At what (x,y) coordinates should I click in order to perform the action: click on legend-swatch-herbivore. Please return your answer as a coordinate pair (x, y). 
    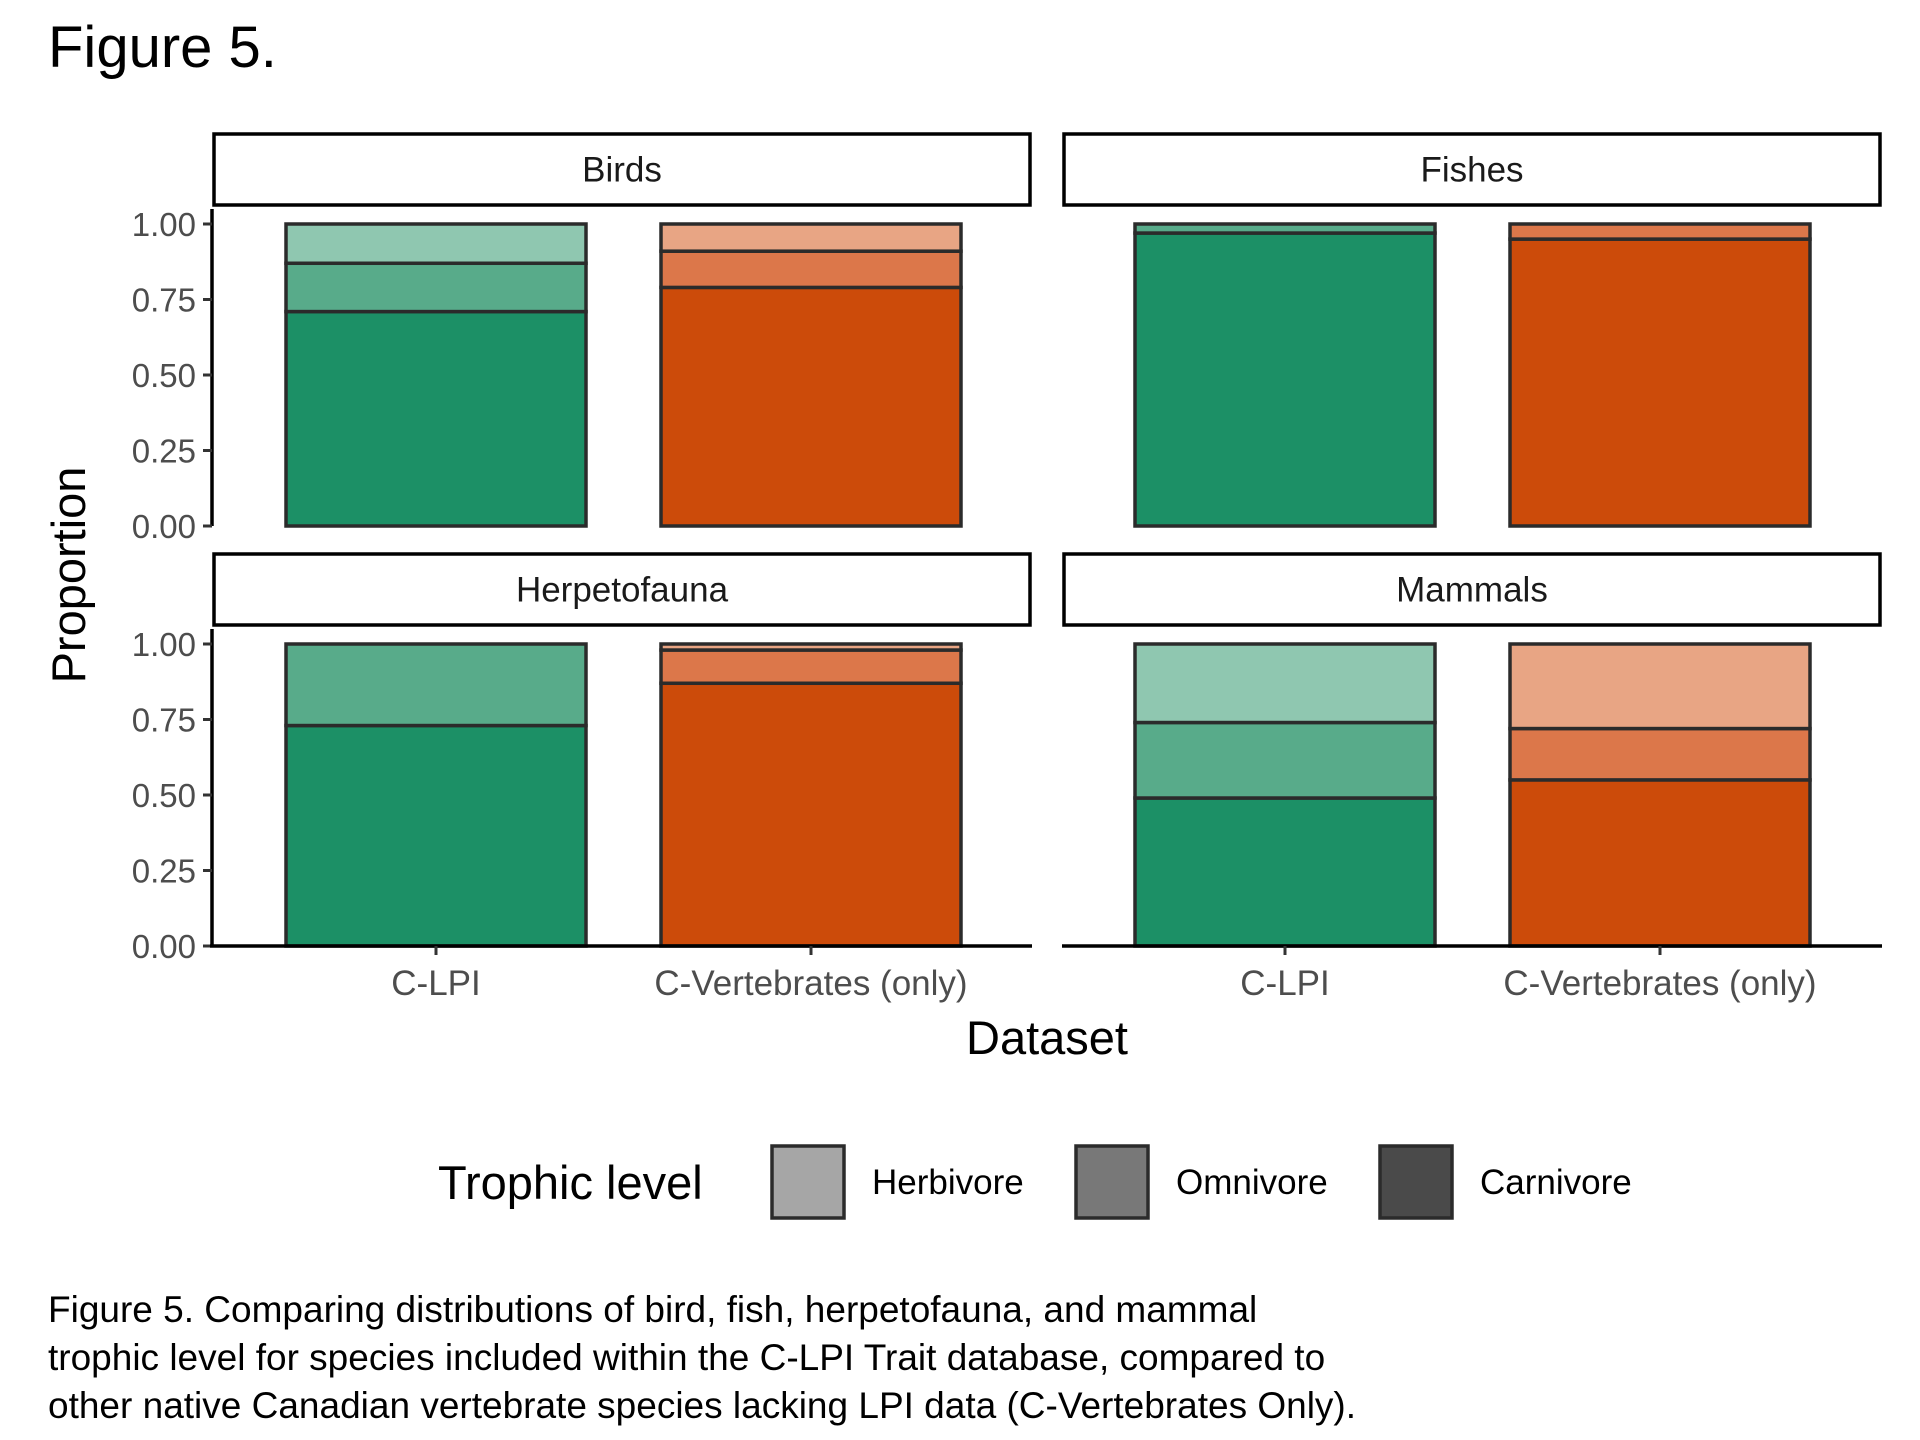
    Looking at the image, I should click on (808, 1182).